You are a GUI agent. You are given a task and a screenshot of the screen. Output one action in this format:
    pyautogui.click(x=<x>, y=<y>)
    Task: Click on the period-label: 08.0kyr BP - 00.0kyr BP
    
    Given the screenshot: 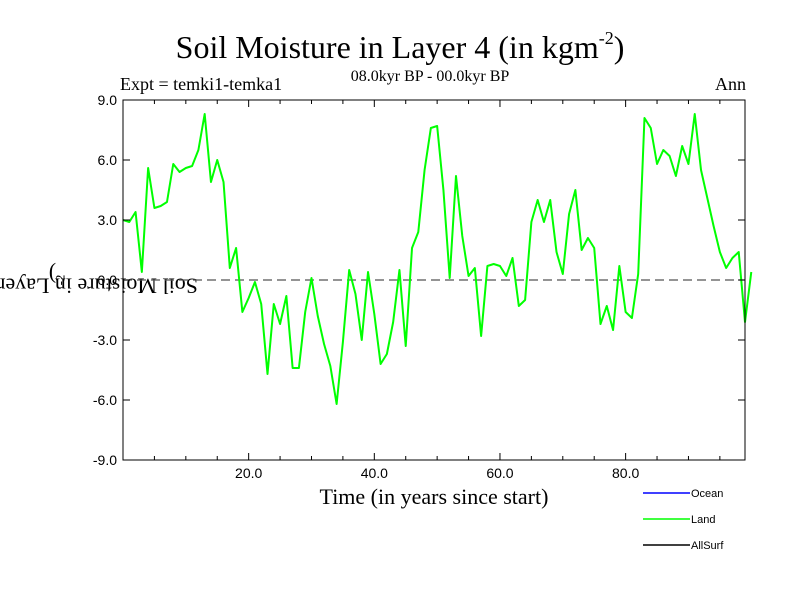 What is the action you would take?
    pyautogui.click(x=430, y=76)
    